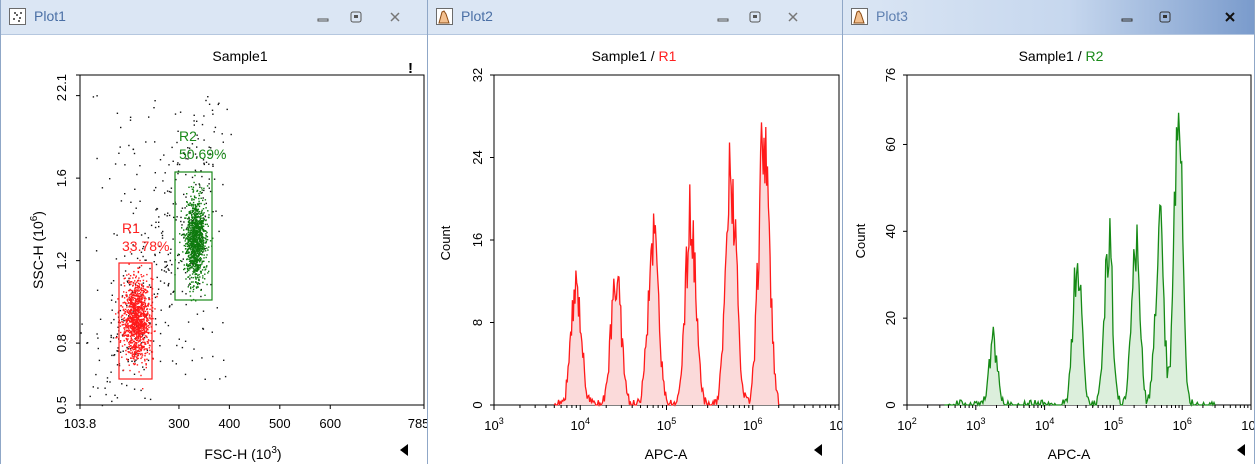  I want to click on ytick-label: 40, so click(890, 231).